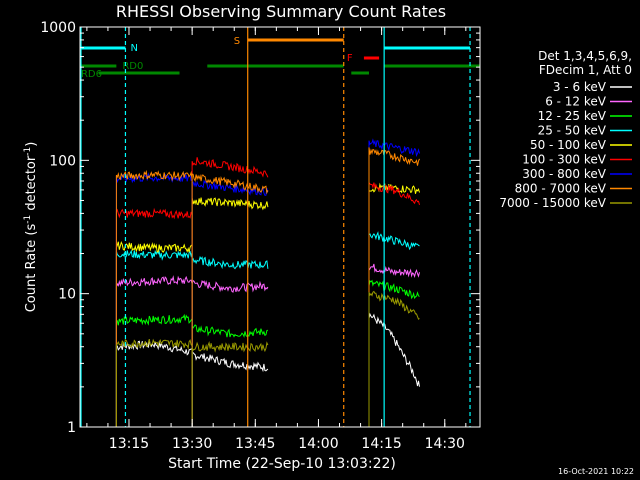 This screenshot has height=480, width=640. What do you see at coordinates (58, 28) in the screenshot?
I see `y-tick-label: 1000` at bounding box center [58, 28].